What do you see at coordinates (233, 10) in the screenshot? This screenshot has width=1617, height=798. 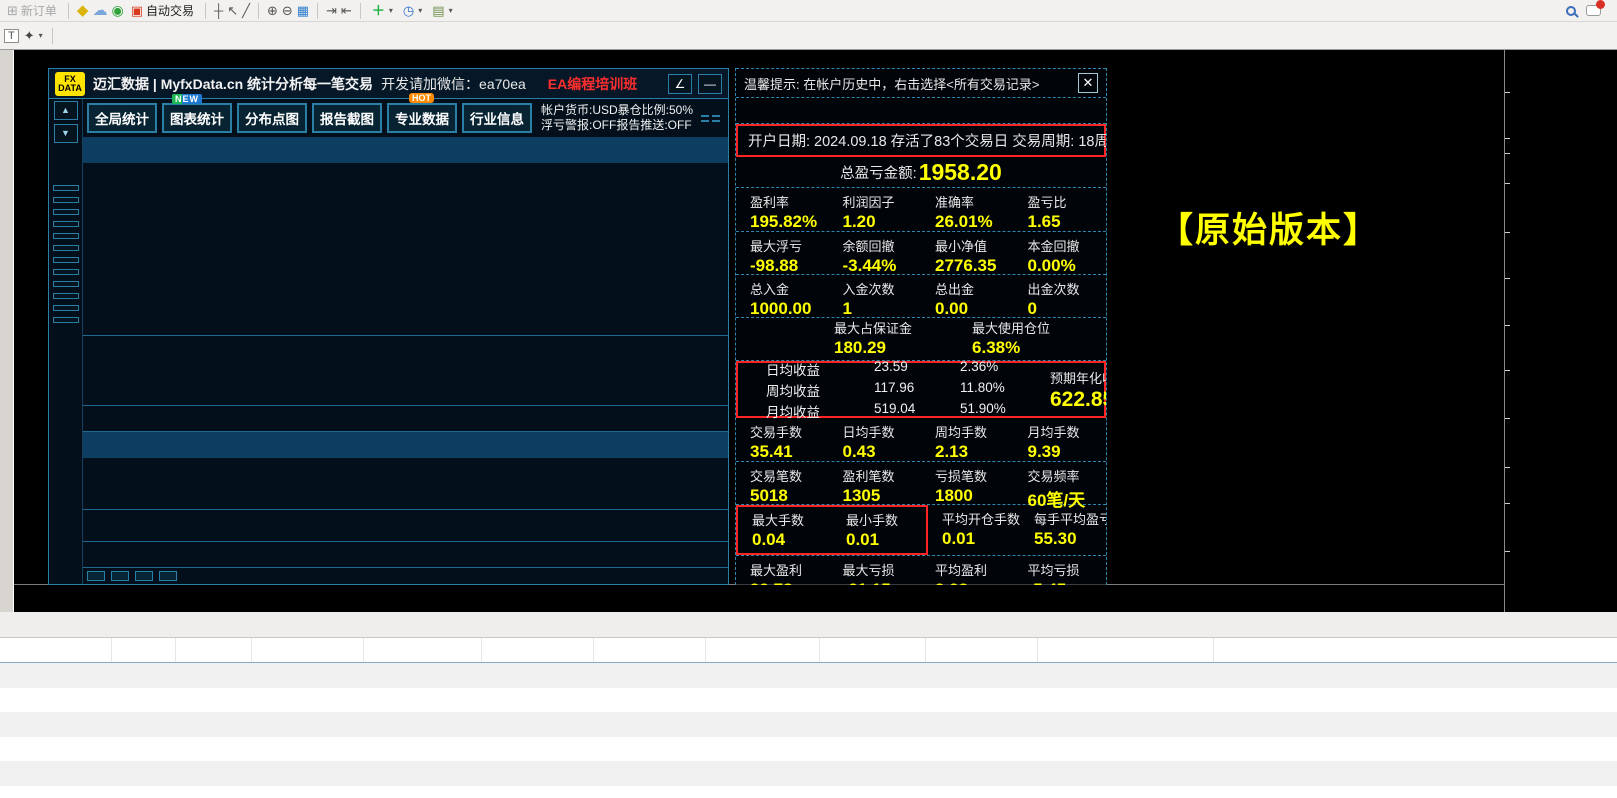 I see `cursor-icon: ↖` at bounding box center [233, 10].